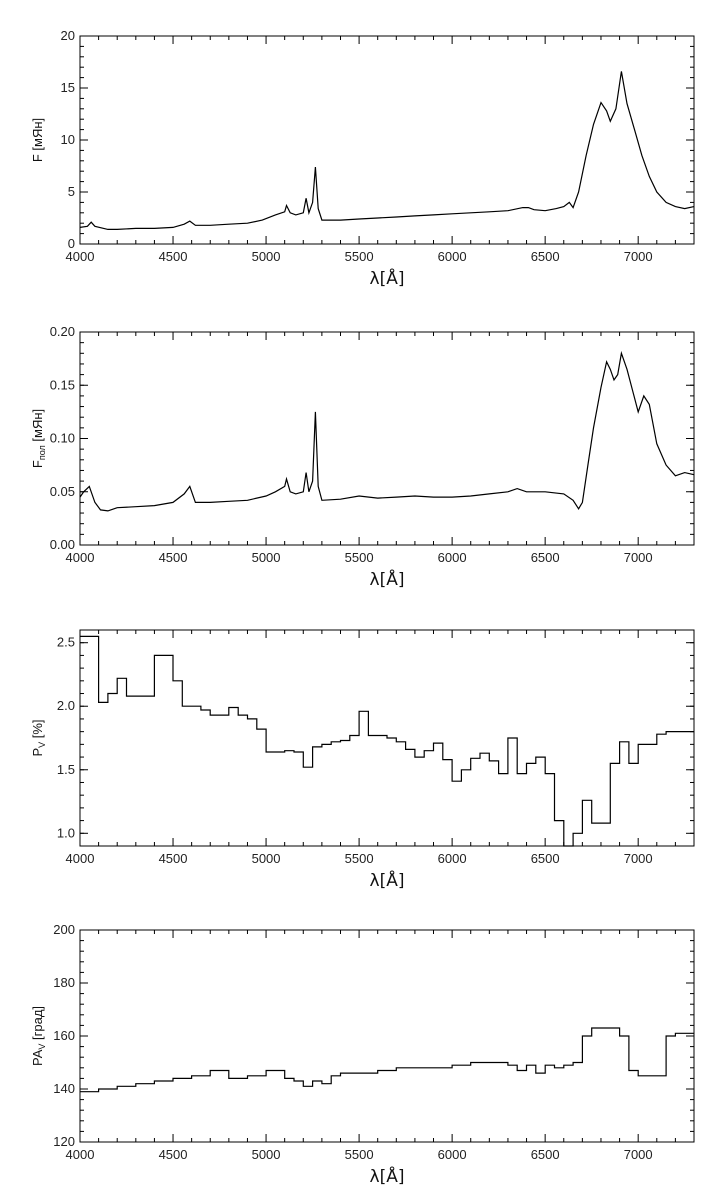  What do you see at coordinates (68, 35) in the screenshot?
I see `y-tick-label: 20` at bounding box center [68, 35].